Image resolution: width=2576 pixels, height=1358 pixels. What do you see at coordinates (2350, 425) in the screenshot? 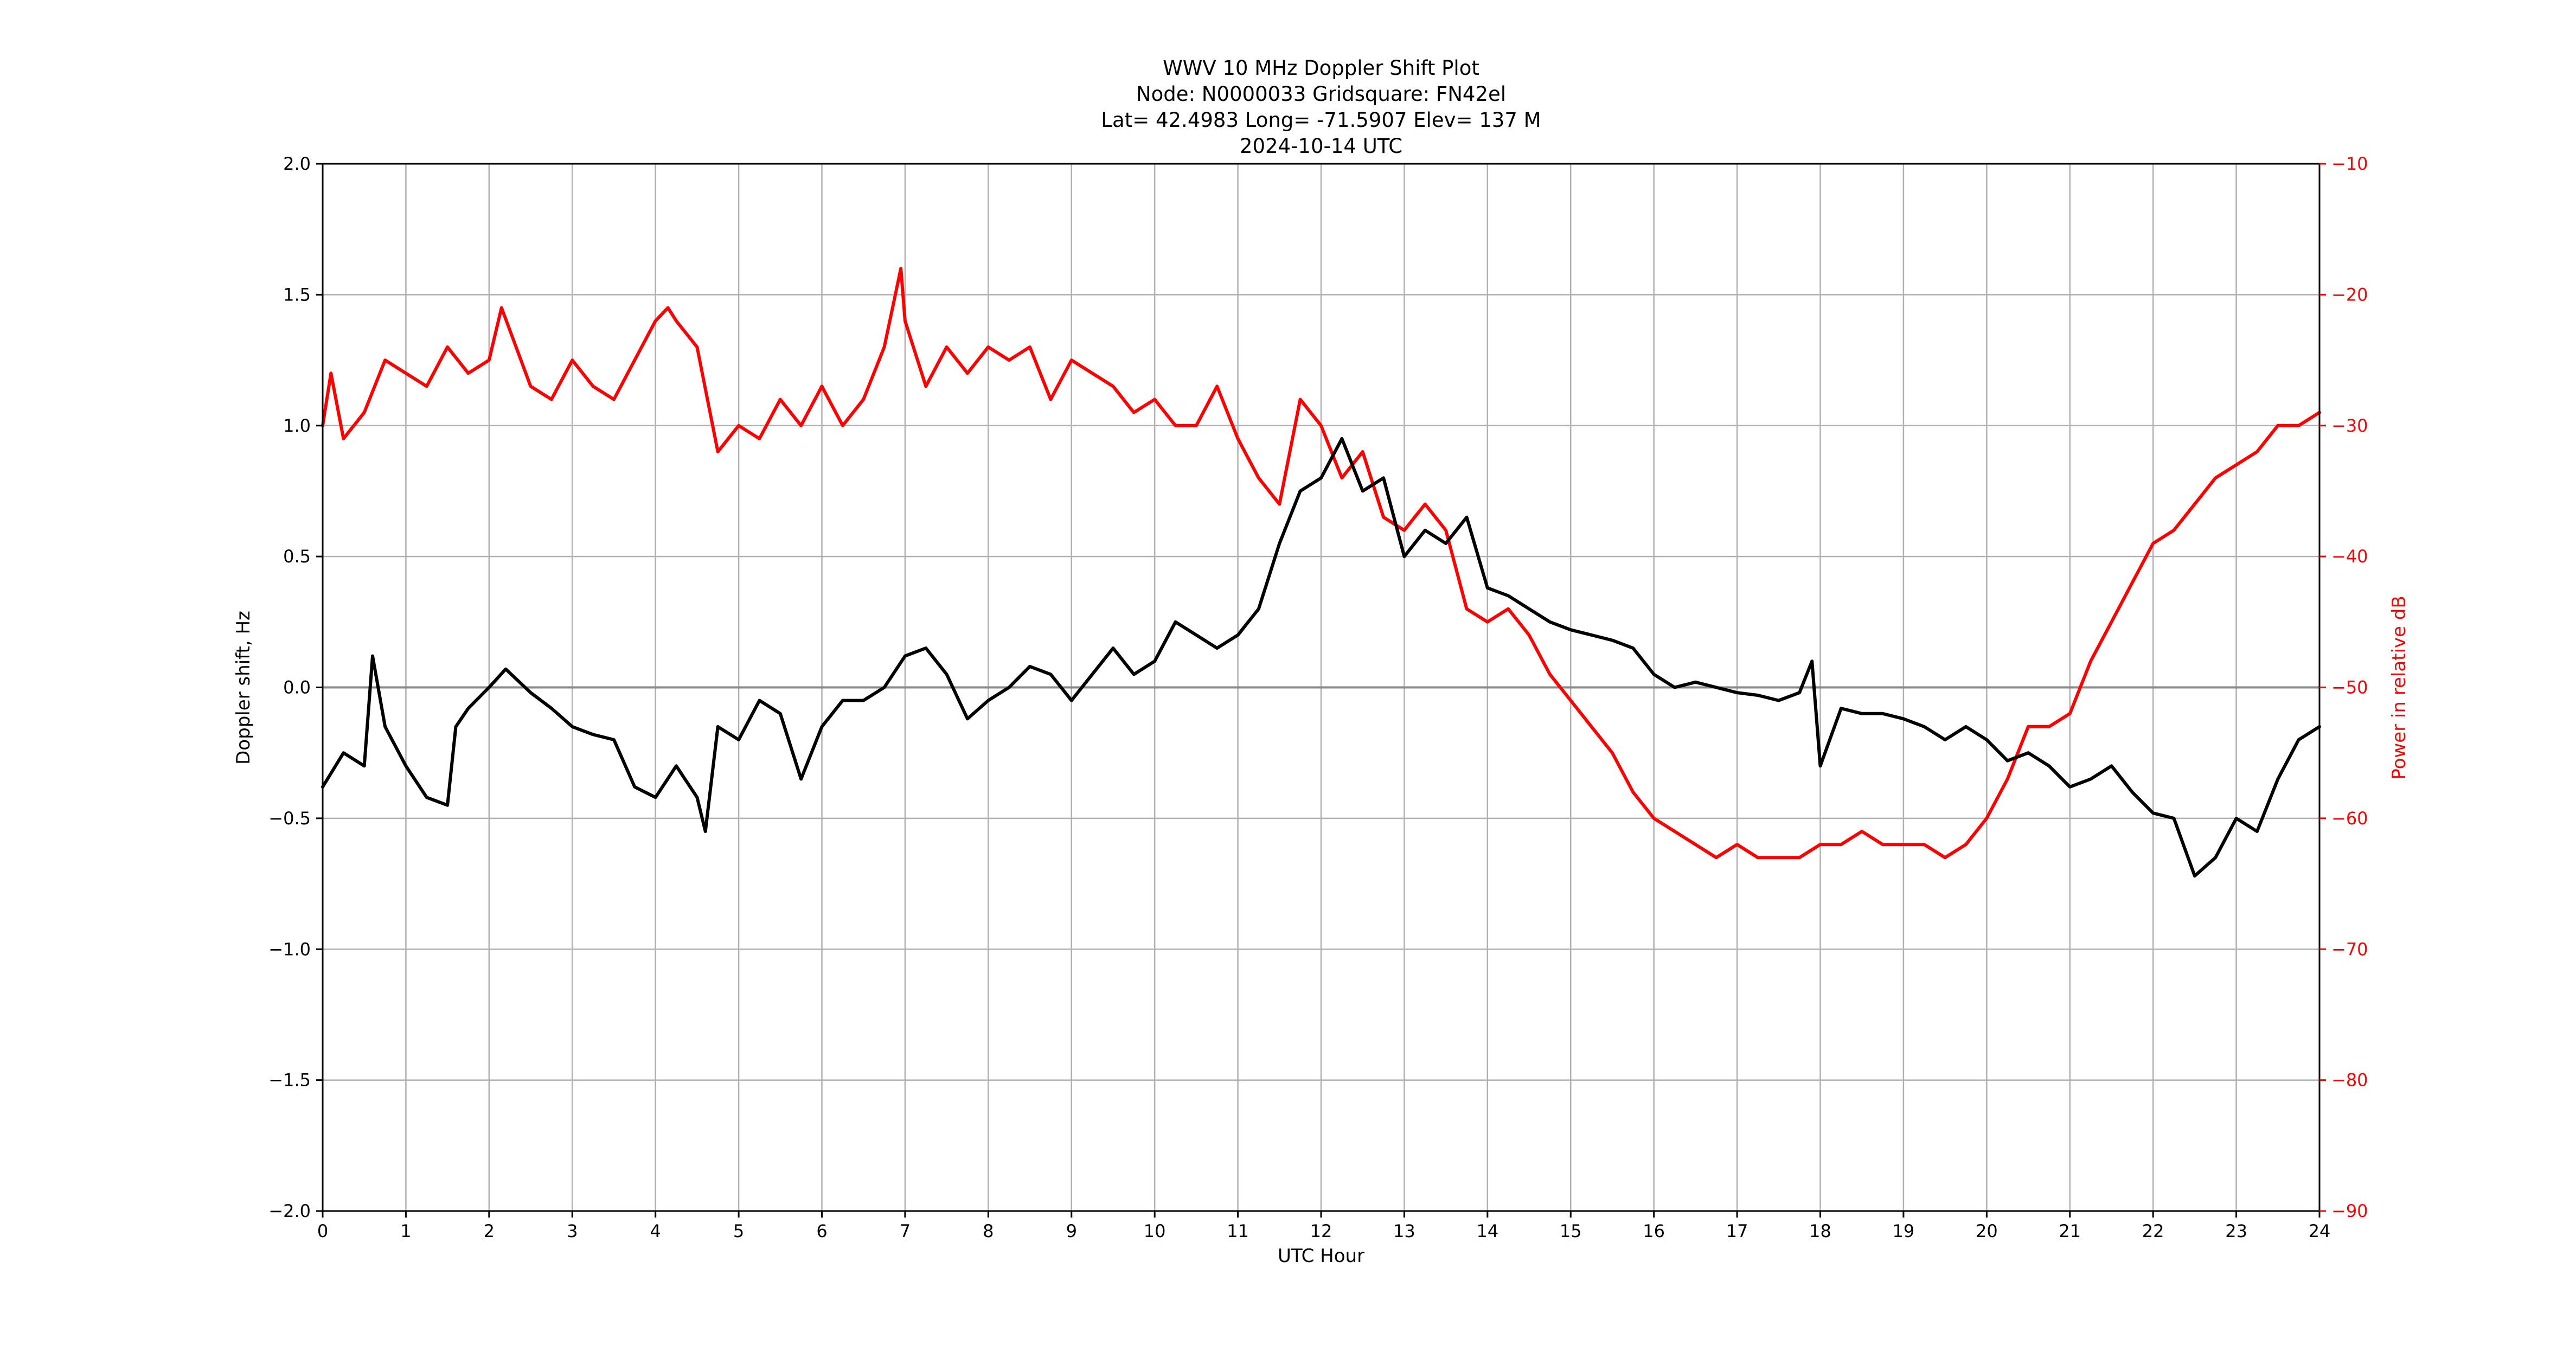
I see `y2-tick-label-6: −30` at bounding box center [2350, 425].